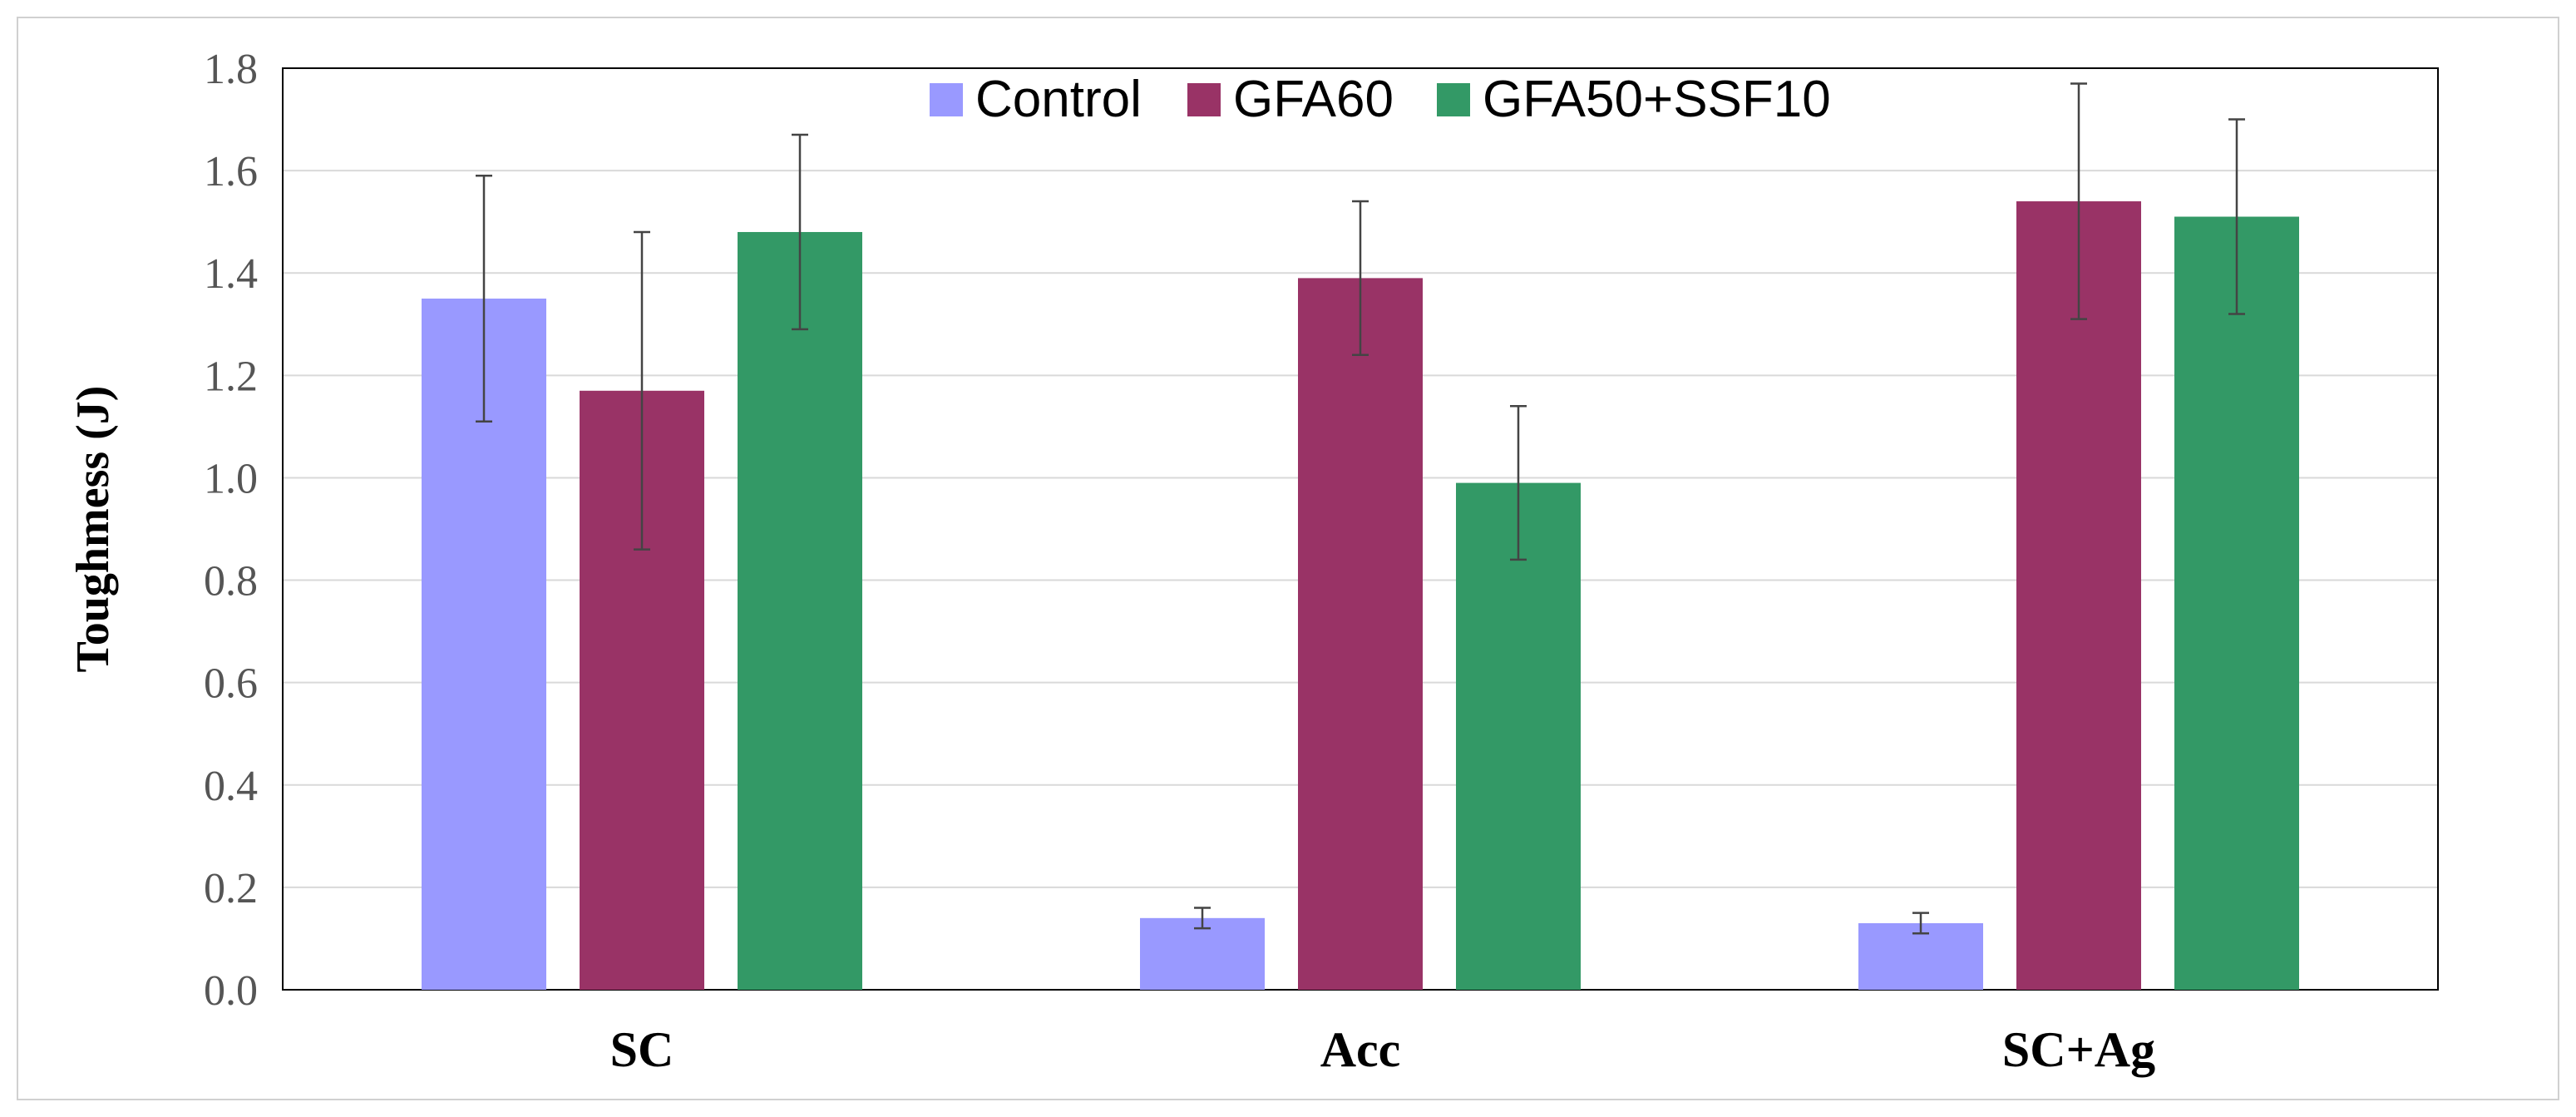 The width and height of the screenshot is (2576, 1117). I want to click on x-category-label: SC+Ag, so click(2078, 1050).